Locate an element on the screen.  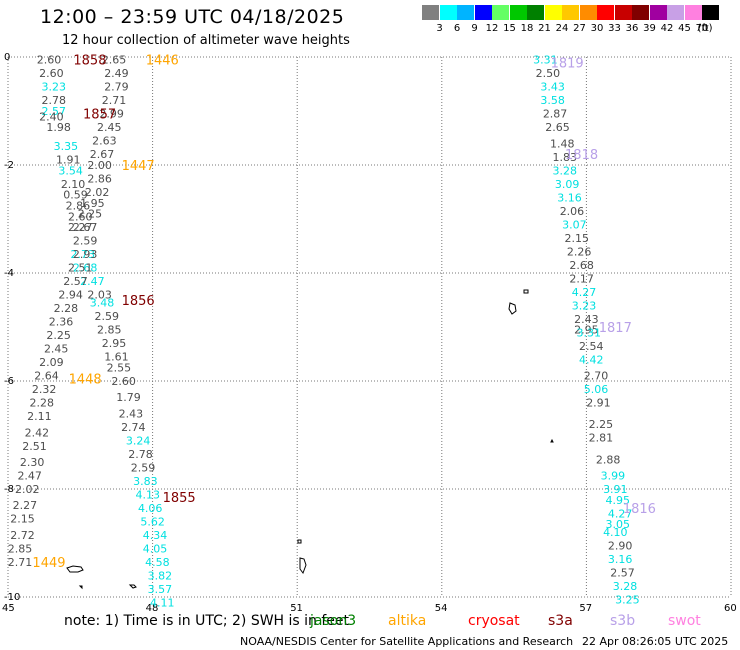
y-tick-label: -2 is located at coordinates (9, 165).